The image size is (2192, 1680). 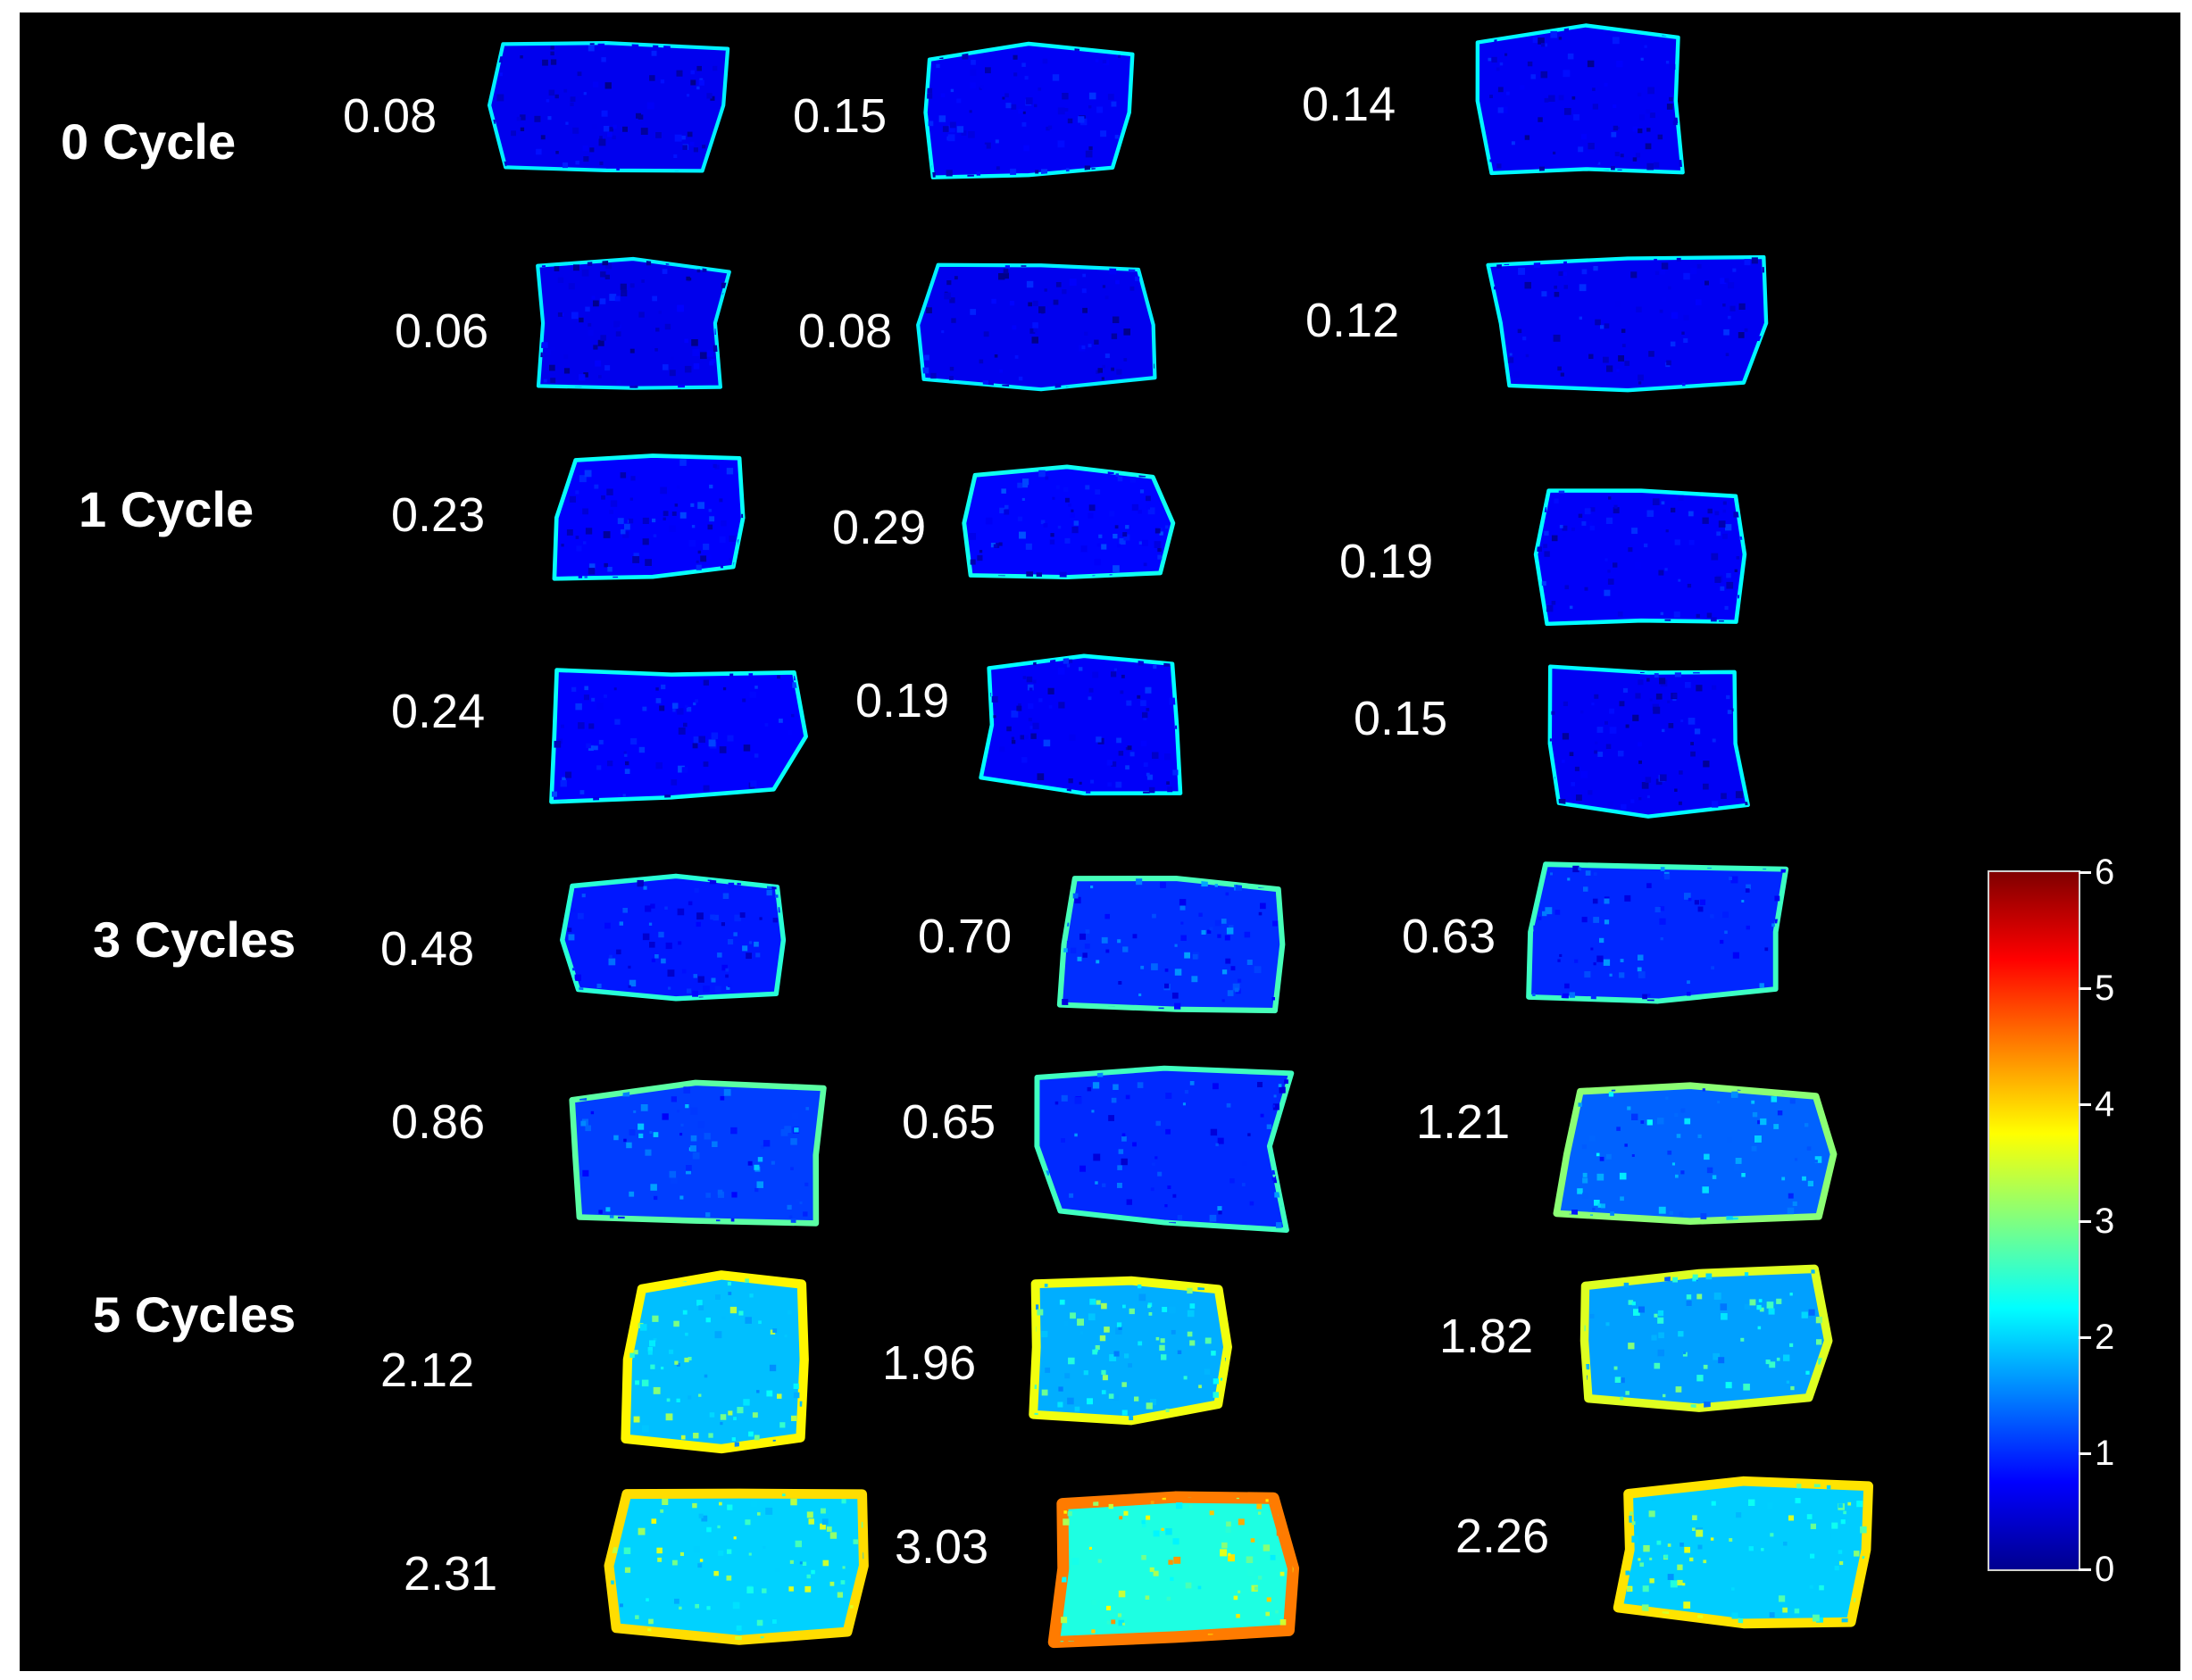 What do you see at coordinates (2105, 872) in the screenshot?
I see `colorbar-tick-label: 6` at bounding box center [2105, 872].